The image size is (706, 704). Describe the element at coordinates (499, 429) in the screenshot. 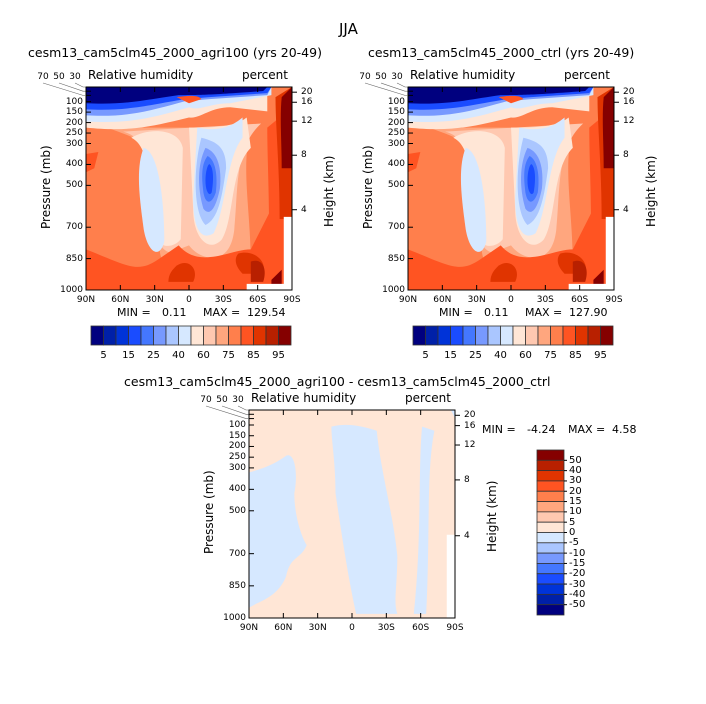

I see `min-label: MIN =` at that location.